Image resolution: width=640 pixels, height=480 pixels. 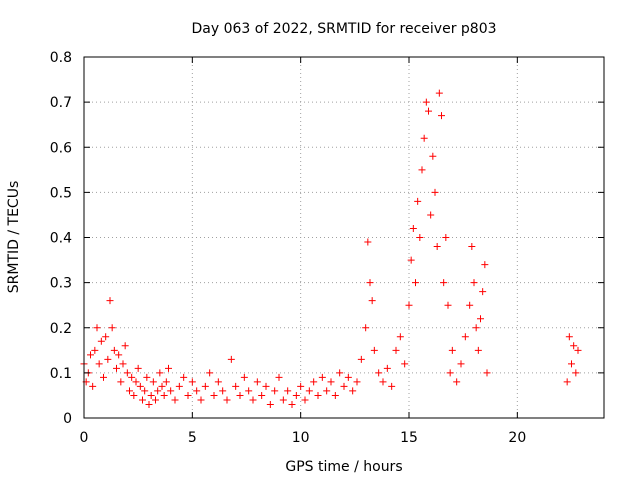 What do you see at coordinates (61, 193) in the screenshot?
I see `y-tick-label: 0.5` at bounding box center [61, 193].